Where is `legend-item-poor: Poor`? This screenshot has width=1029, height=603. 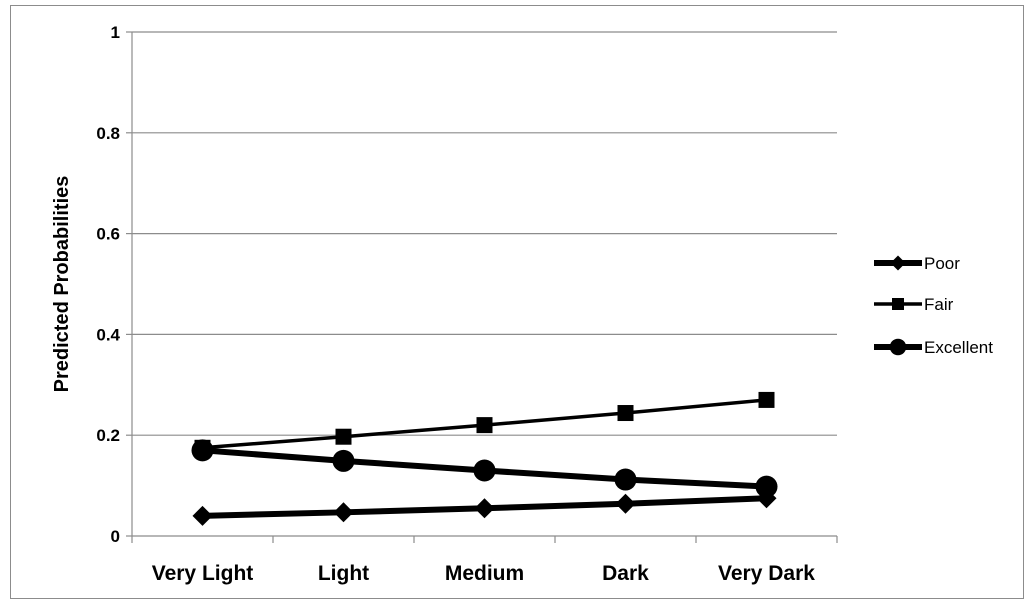
legend-item-poor: Poor is located at coordinates (917, 263).